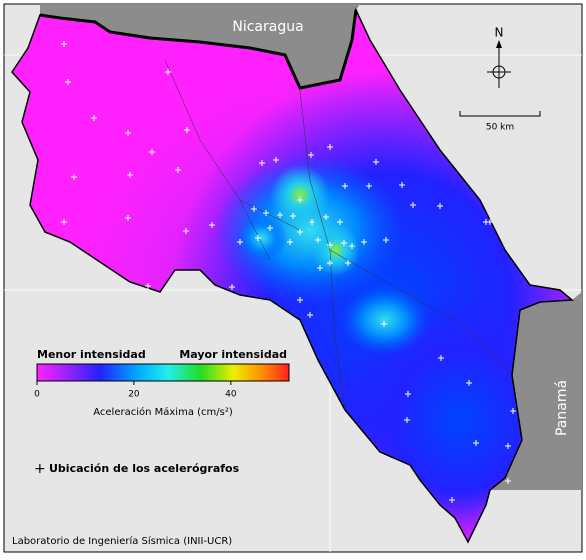 This screenshot has height=560, width=586. Describe the element at coordinates (37, 395) in the screenshot. I see `colorbar-tick-label: 0` at that location.